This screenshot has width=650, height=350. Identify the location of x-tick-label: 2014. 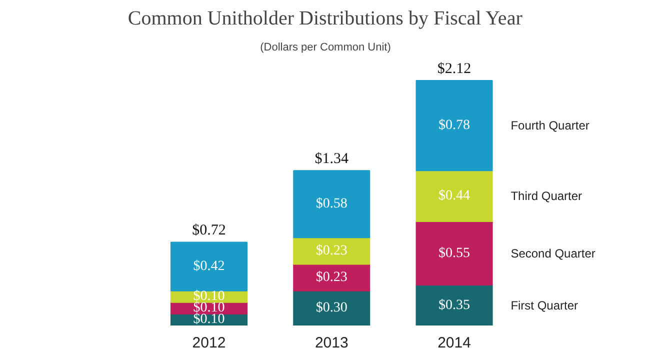
(454, 342).